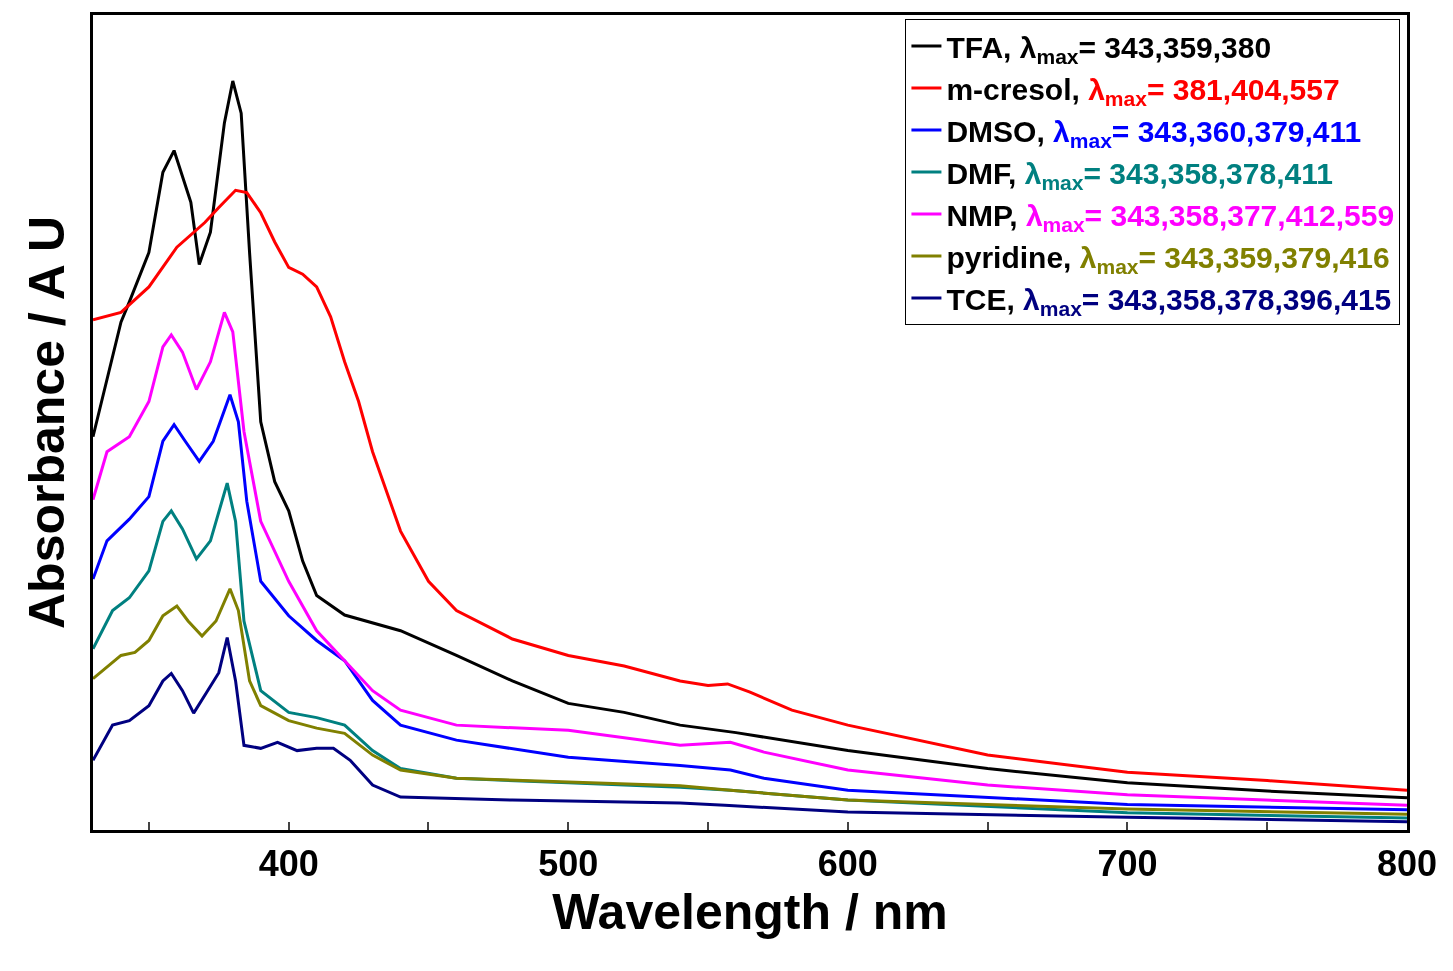 Image resolution: width=1453 pixels, height=971 pixels. I want to click on legend-label: m-cresol, λ$_{max}$= 381,404,557, so click(1143, 91).